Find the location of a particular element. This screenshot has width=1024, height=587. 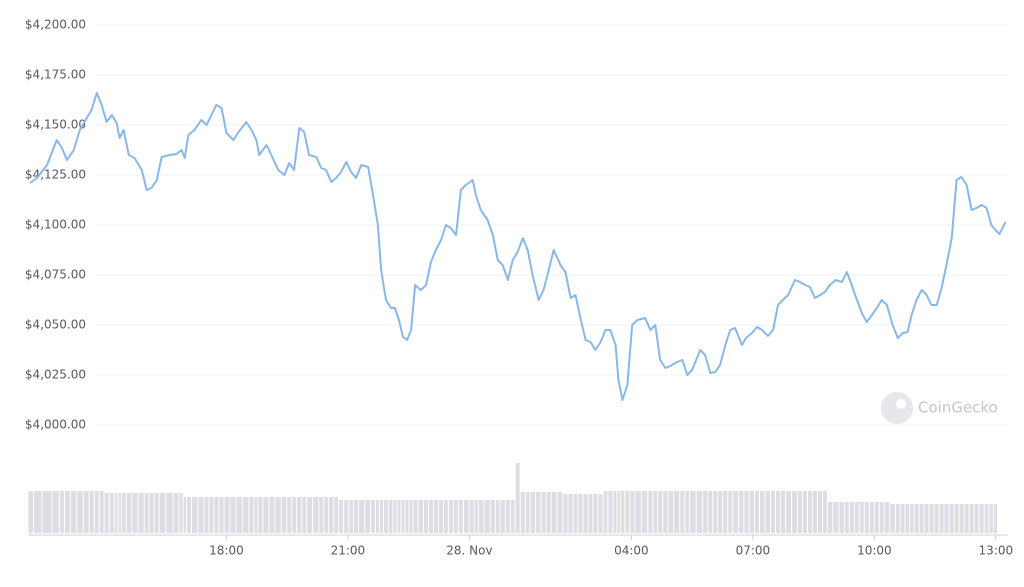

y-tick-label: $4,025.00 is located at coordinates (55, 375).